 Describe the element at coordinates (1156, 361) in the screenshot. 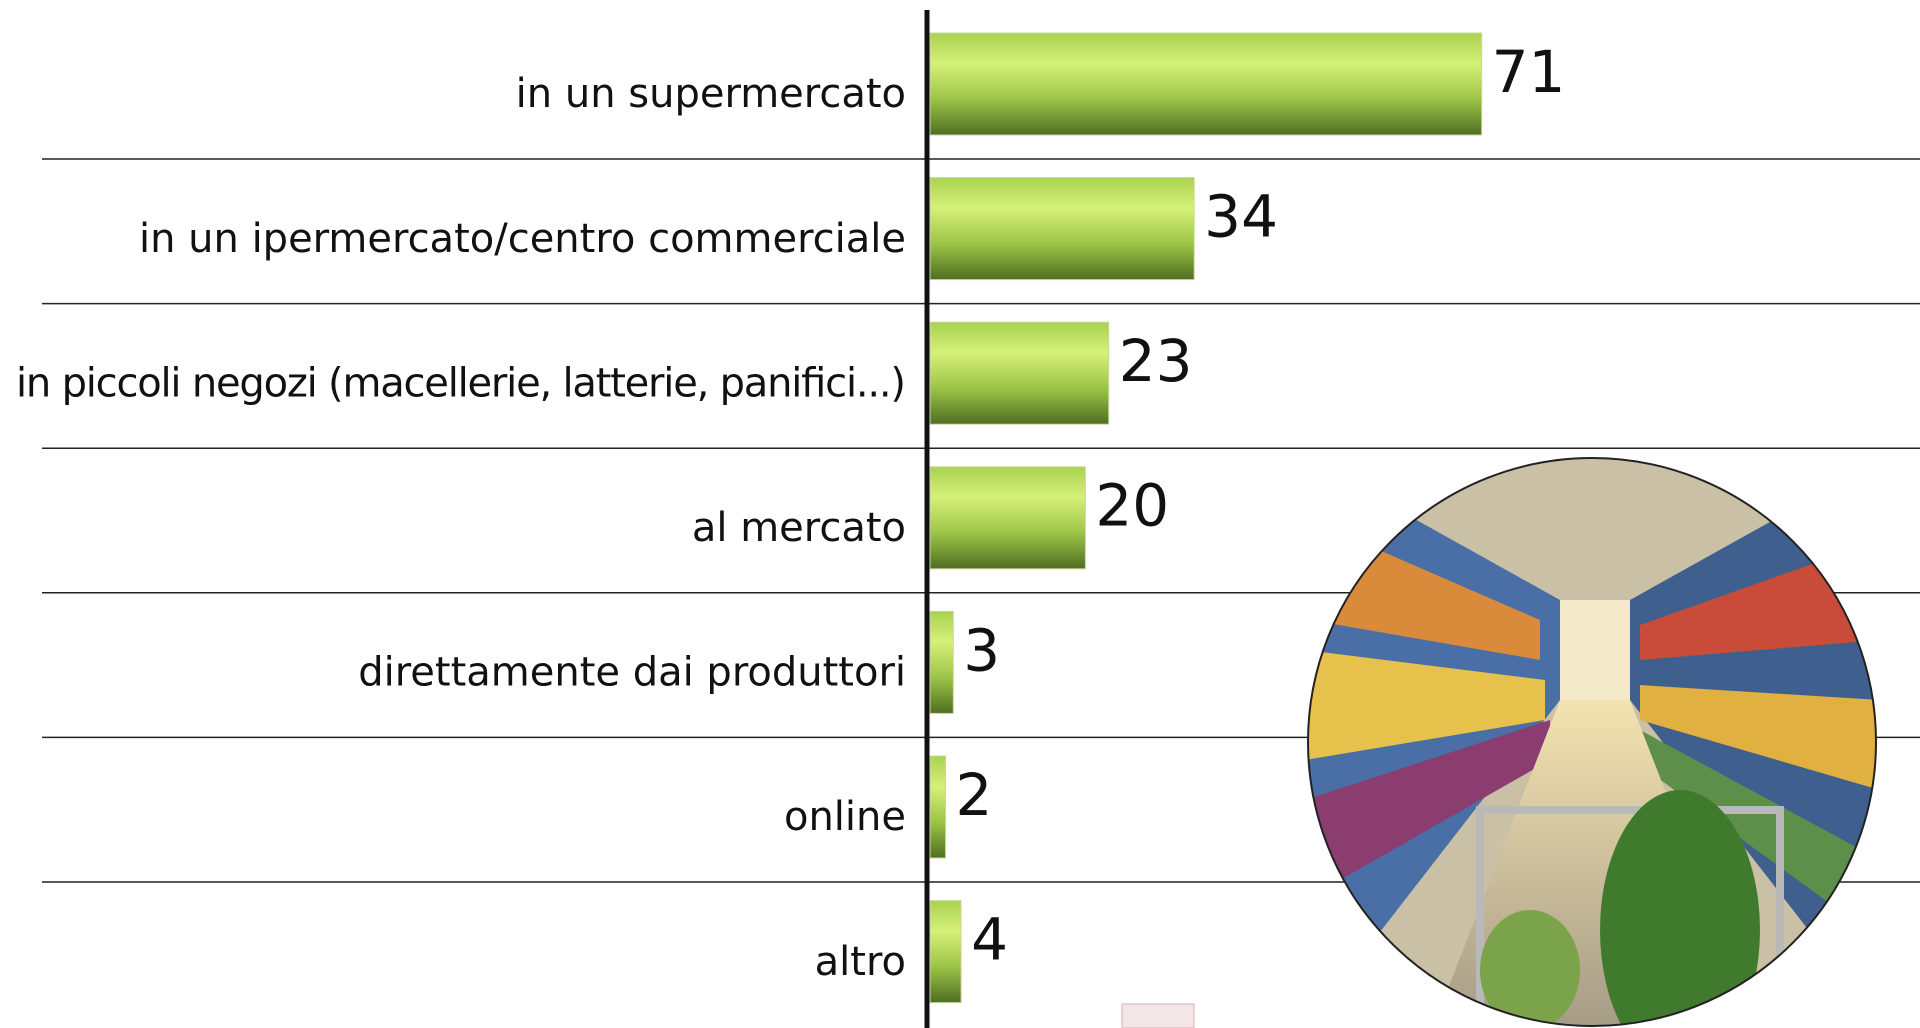

I see `value-label: 23` at that location.